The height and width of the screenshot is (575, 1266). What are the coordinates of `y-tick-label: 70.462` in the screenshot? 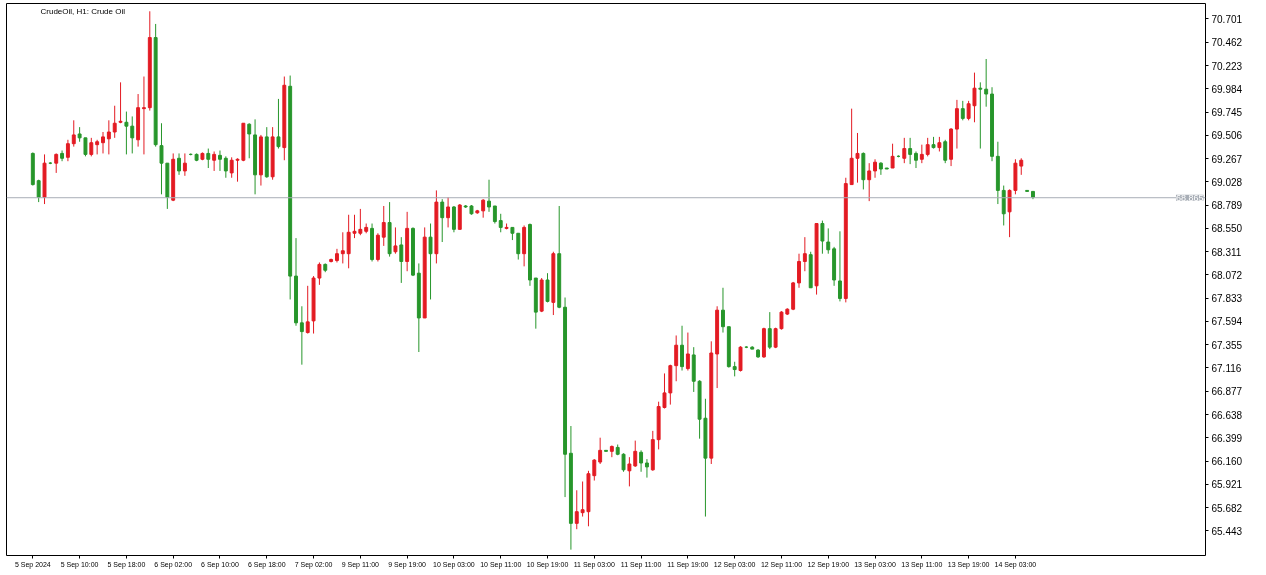 It's located at (1227, 43).